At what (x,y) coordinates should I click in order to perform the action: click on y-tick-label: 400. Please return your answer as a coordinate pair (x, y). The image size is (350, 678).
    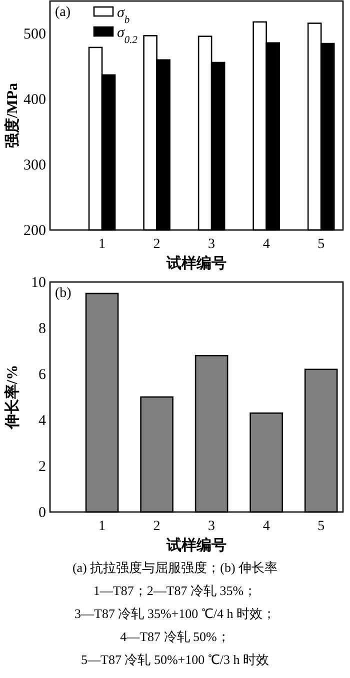
    Looking at the image, I should click on (35, 100).